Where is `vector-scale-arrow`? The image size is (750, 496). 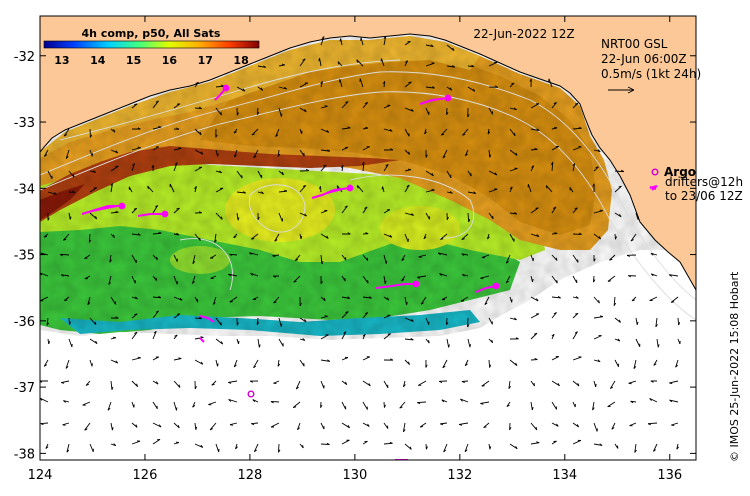 vector-scale-arrow is located at coordinates (621, 90).